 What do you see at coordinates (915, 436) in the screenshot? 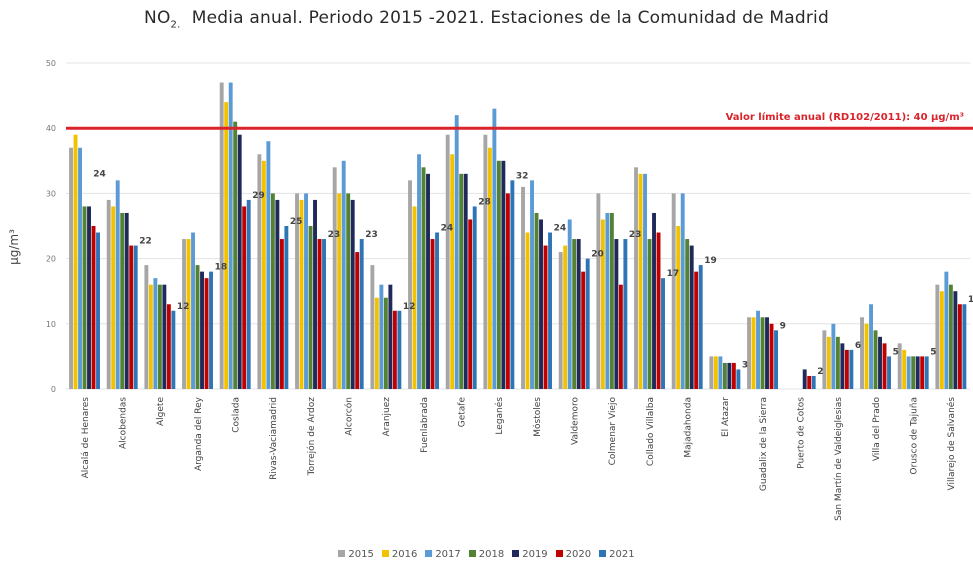
I see `x-tick-label: Orusco de Tajuña` at bounding box center [915, 436].